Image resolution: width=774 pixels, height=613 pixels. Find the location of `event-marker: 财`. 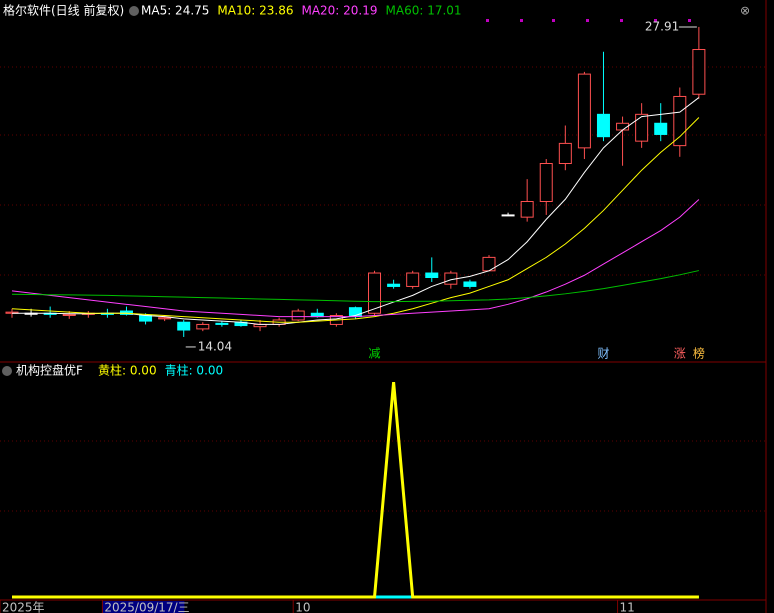

event-marker: 财 is located at coordinates (603, 354).